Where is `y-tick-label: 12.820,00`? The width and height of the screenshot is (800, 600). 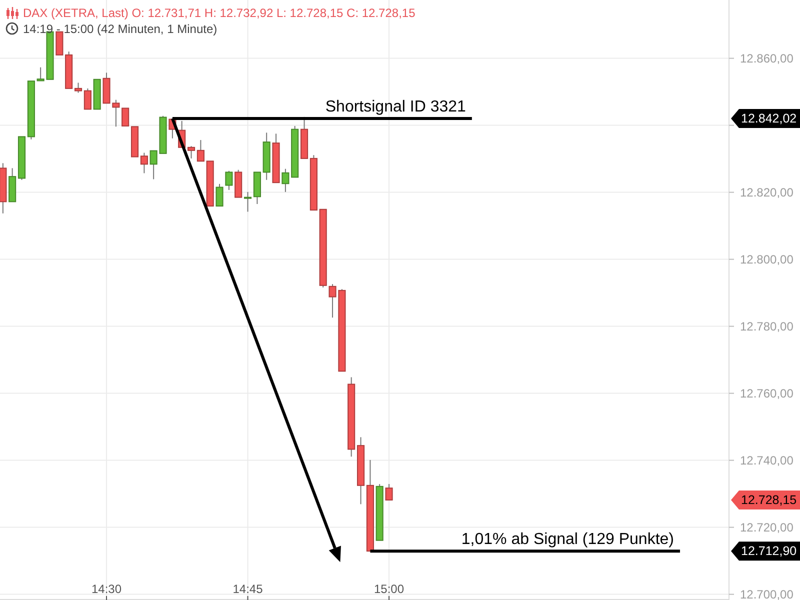 y-tick-label: 12.820,00 is located at coordinates (767, 192).